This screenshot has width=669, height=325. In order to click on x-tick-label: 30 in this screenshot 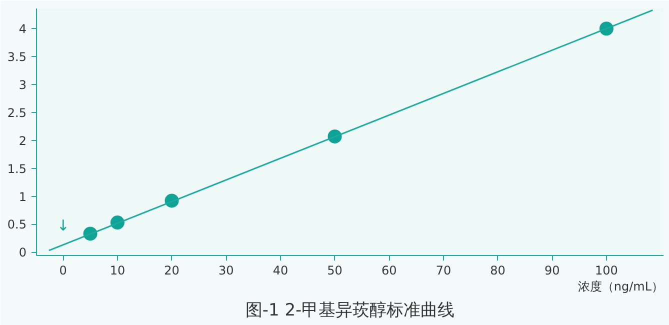, I will do `click(226, 271)`.